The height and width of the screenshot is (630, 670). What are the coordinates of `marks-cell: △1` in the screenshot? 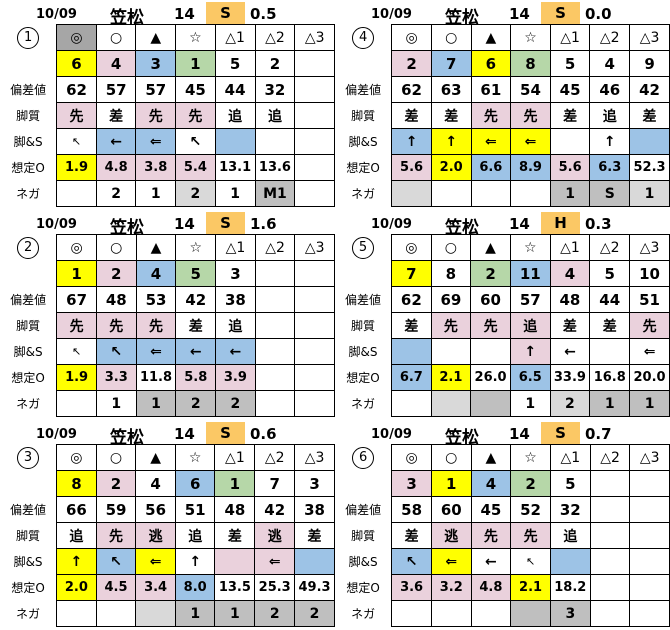 It's located at (235, 247).